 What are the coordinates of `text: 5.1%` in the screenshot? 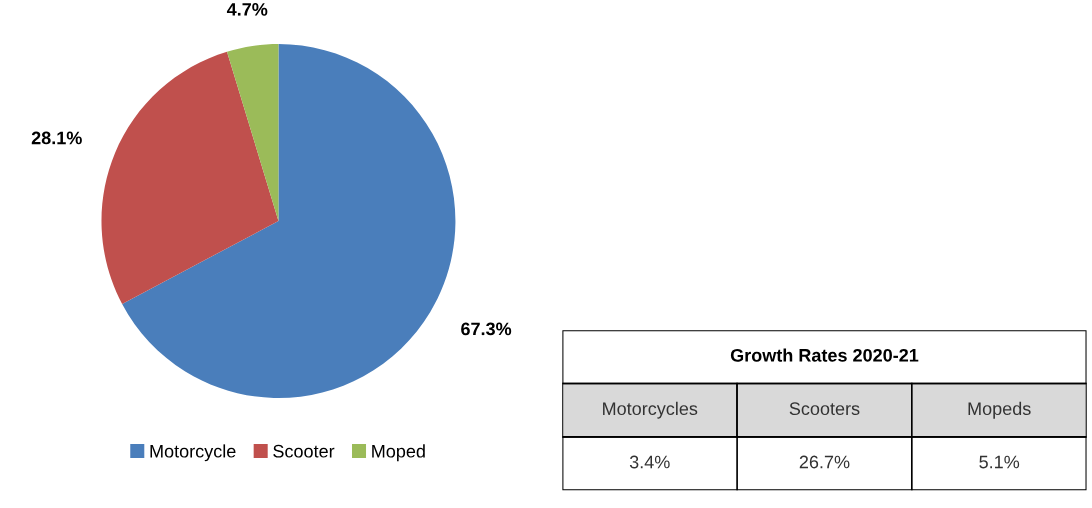 It's located at (999, 462).